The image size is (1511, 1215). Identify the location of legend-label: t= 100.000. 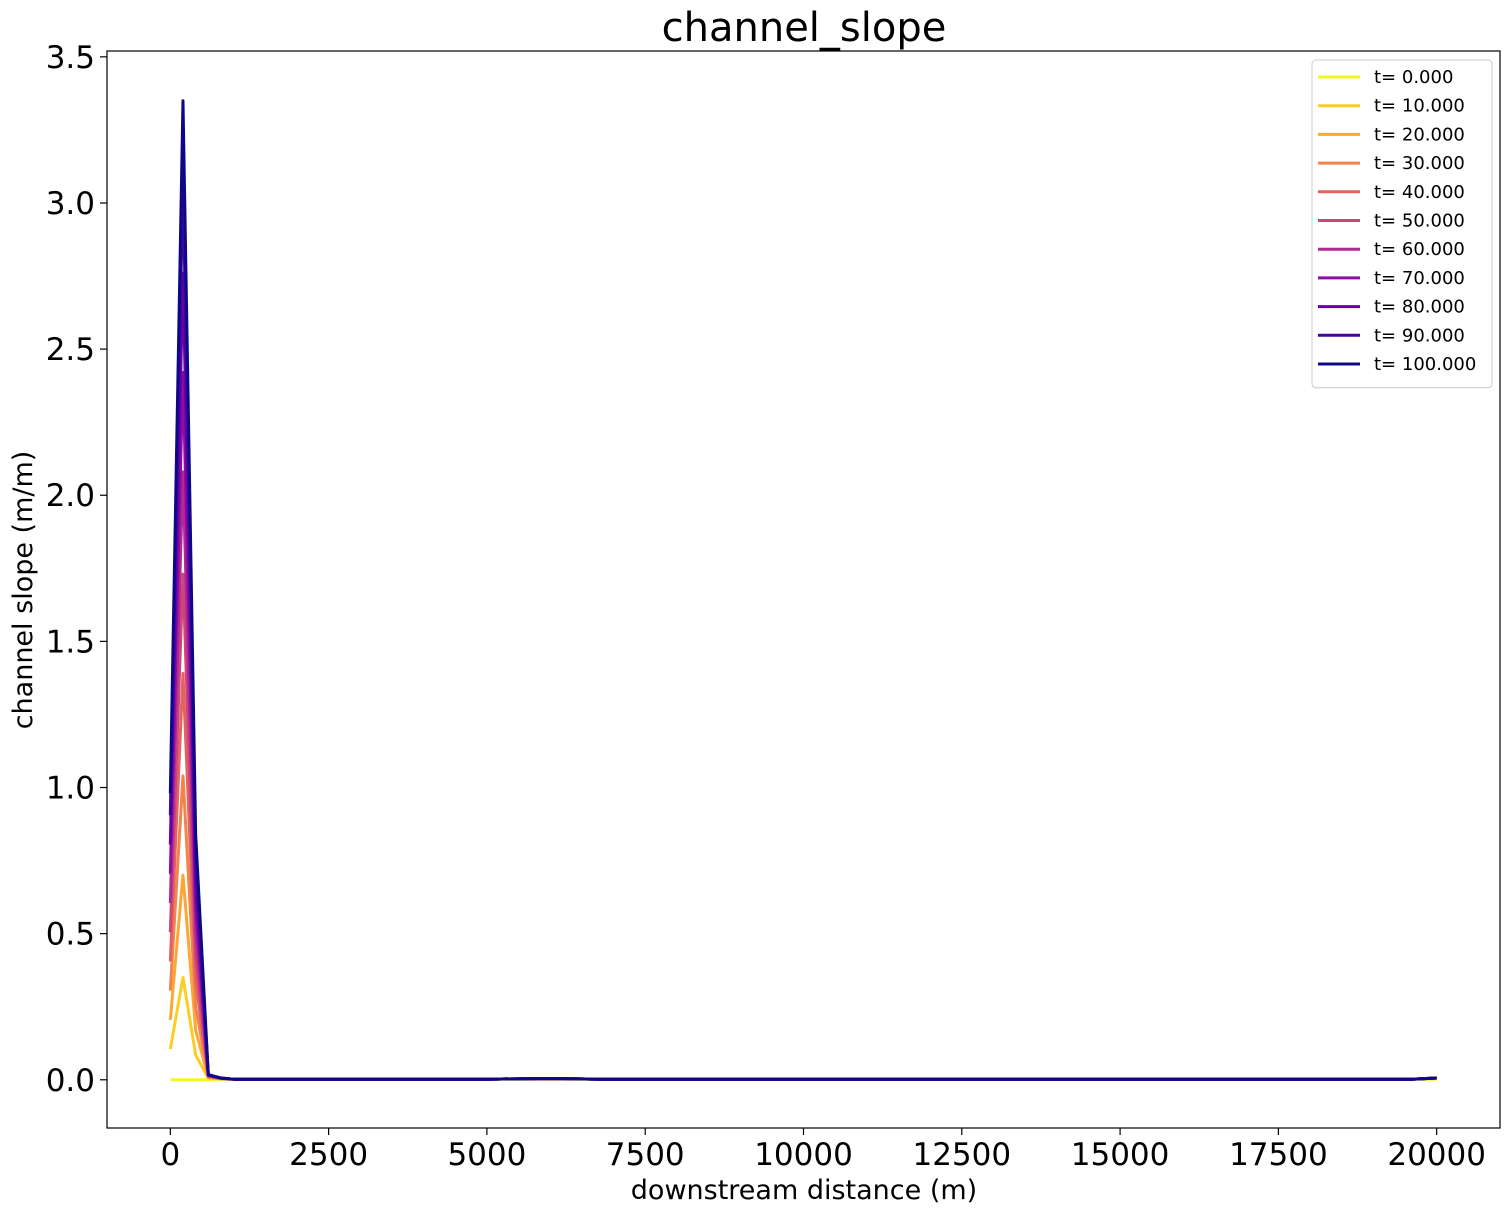
(1425, 364).